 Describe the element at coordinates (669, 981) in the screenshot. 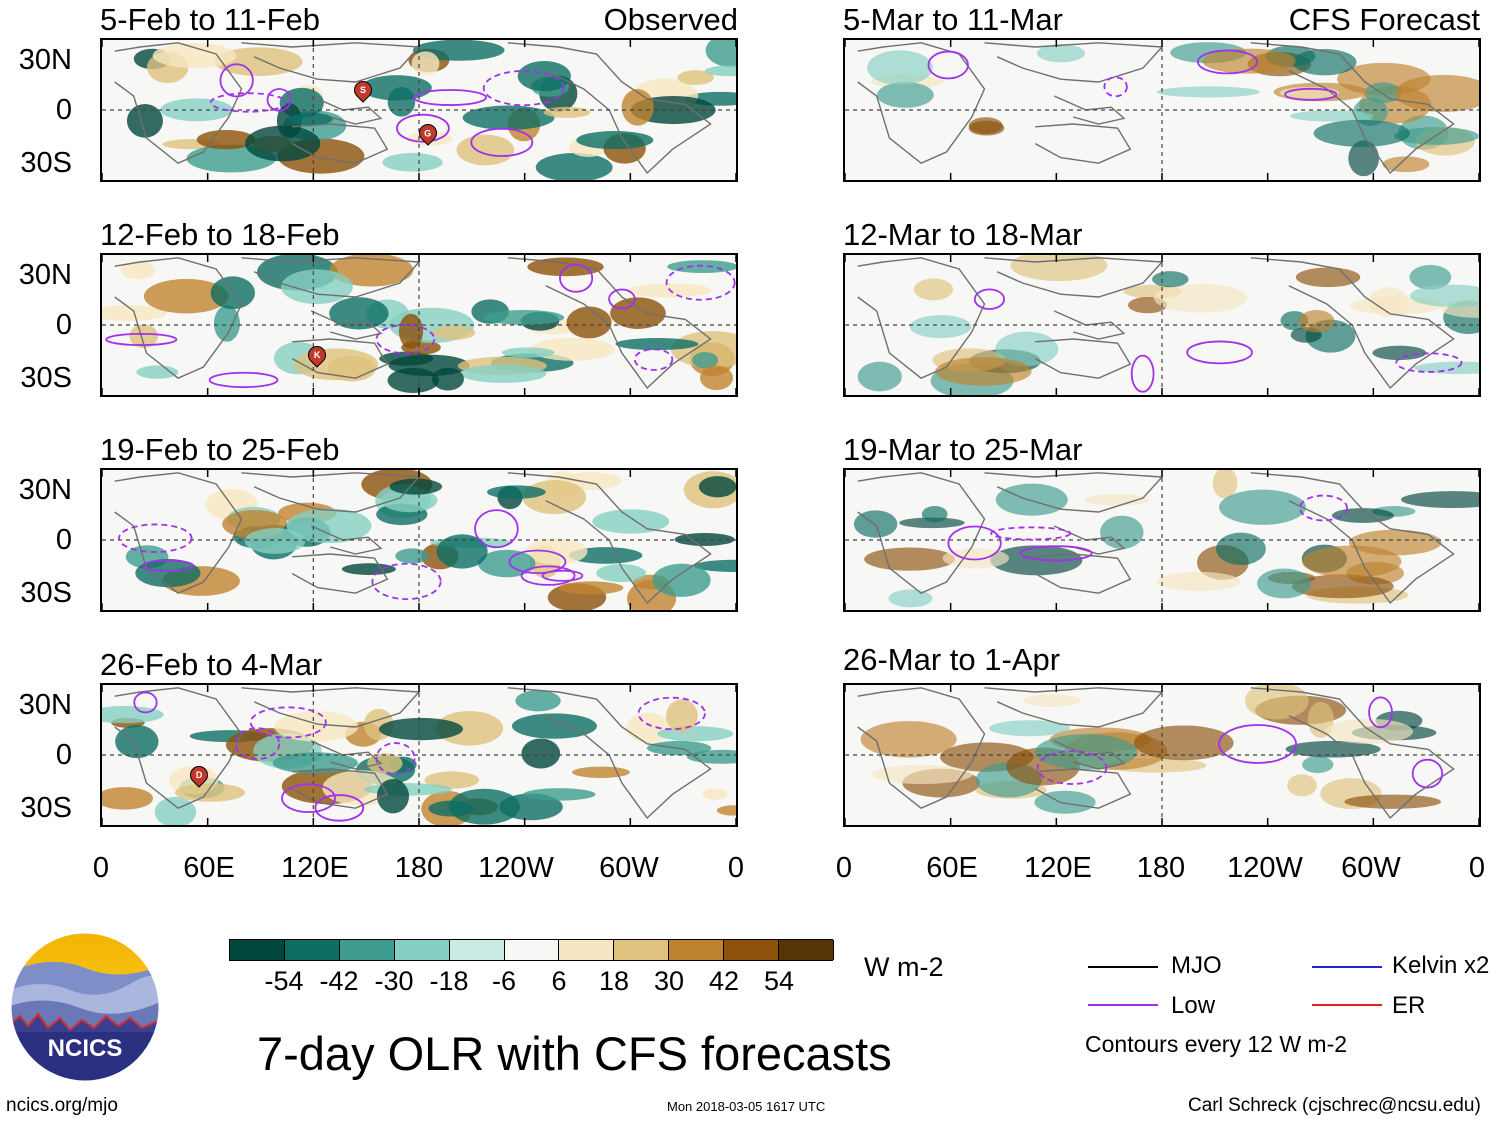

I see `colorbar-tick: 30` at that location.